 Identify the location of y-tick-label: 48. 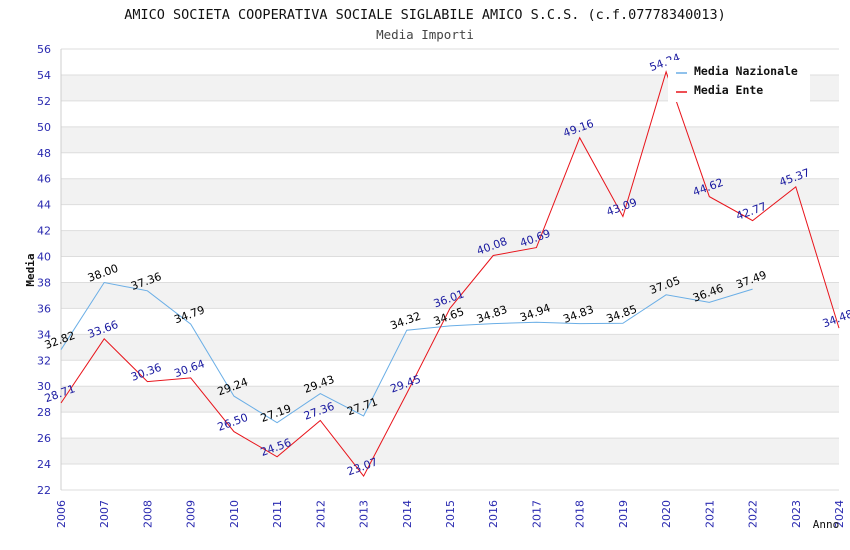
(44, 153).